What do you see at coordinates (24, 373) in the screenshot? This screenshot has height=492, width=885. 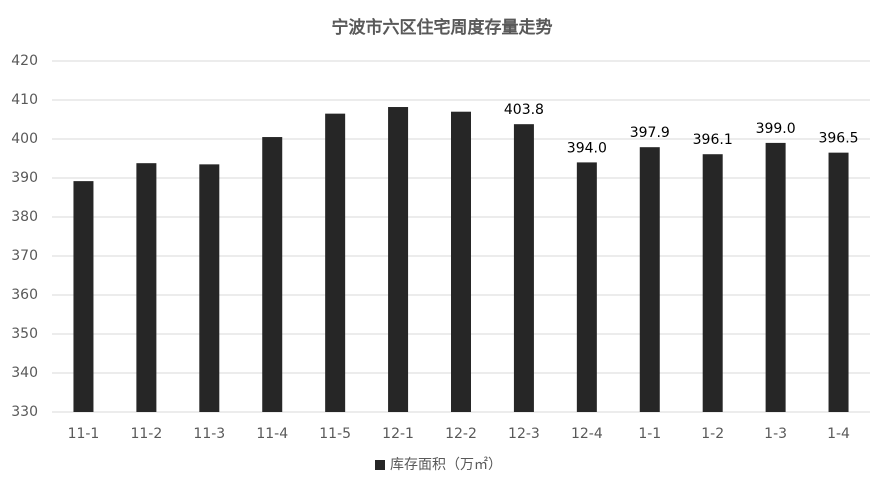 I see `y-tick-label: 340` at bounding box center [24, 373].